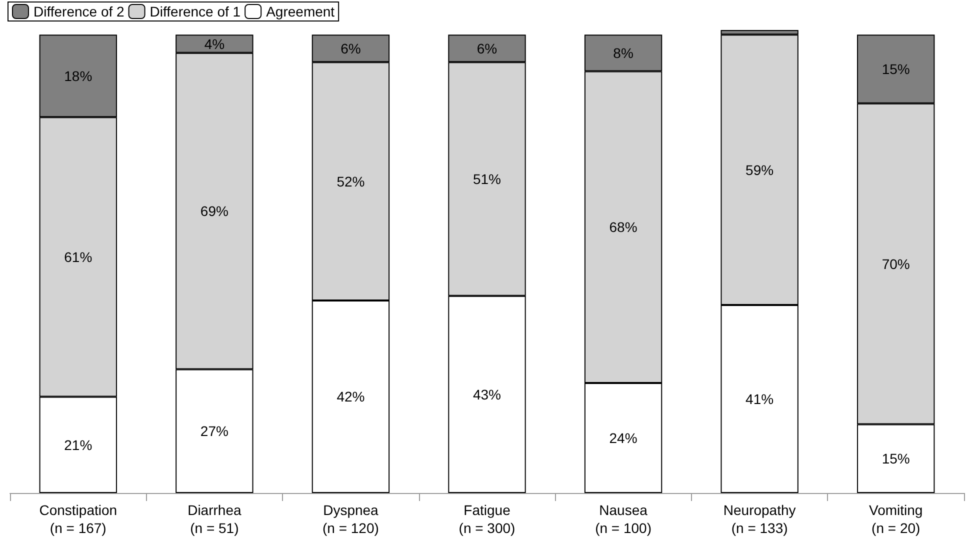  Describe the element at coordinates (623, 438) in the screenshot. I see `data-label: 24%` at that location.